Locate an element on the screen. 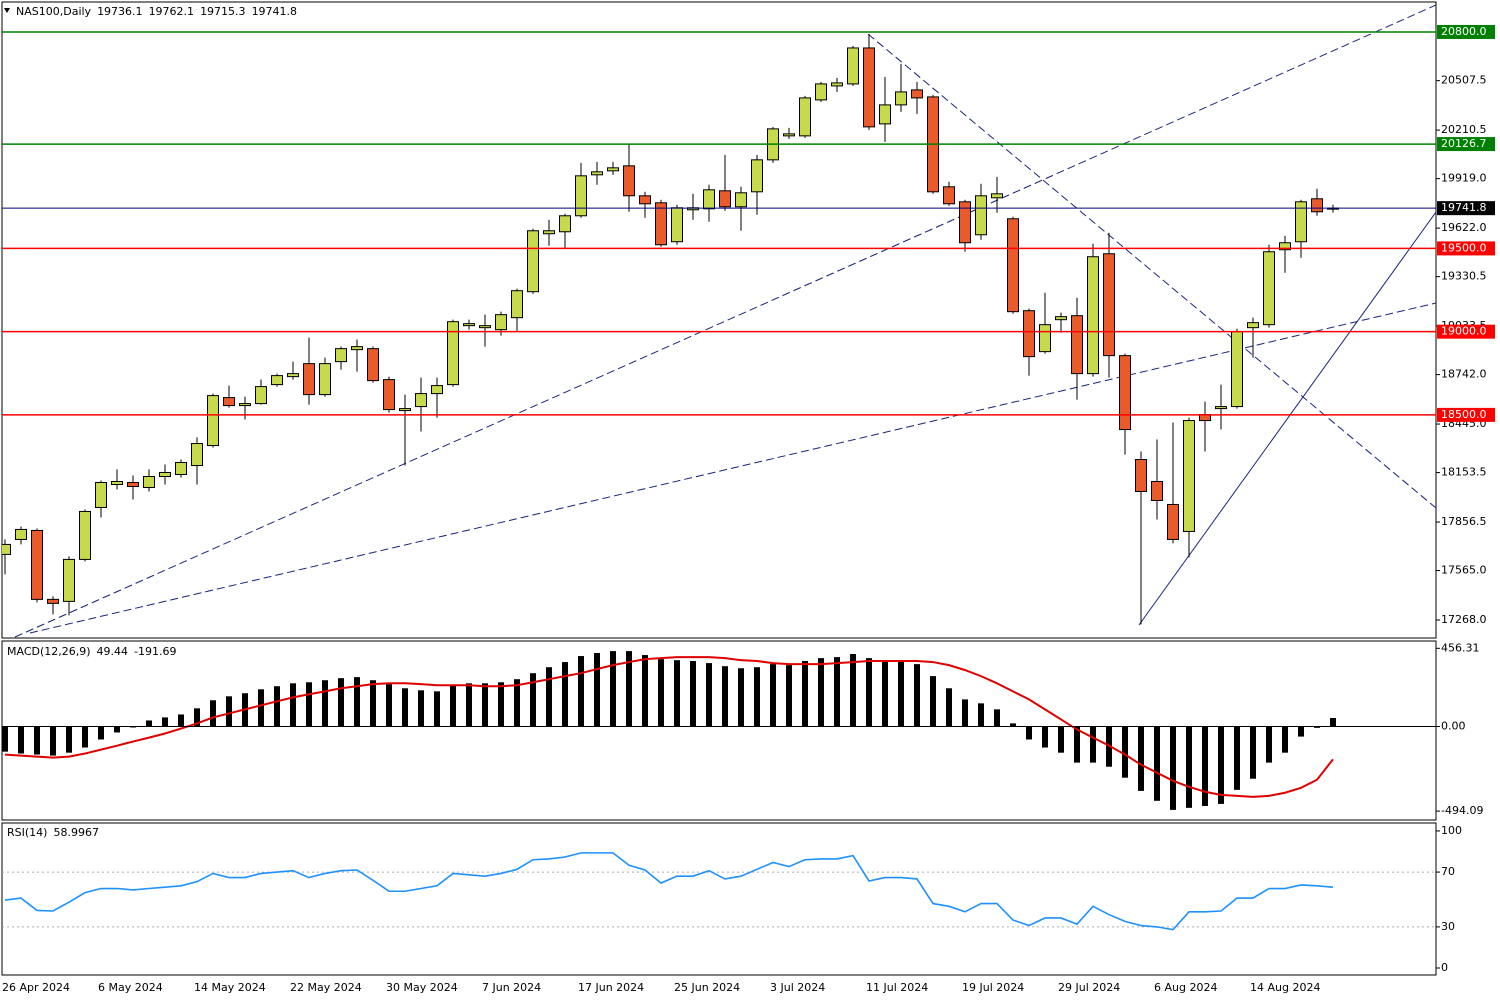 The width and height of the screenshot is (1500, 1000). x-tick-label: 7 Jun 2024 is located at coordinates (511, 987).